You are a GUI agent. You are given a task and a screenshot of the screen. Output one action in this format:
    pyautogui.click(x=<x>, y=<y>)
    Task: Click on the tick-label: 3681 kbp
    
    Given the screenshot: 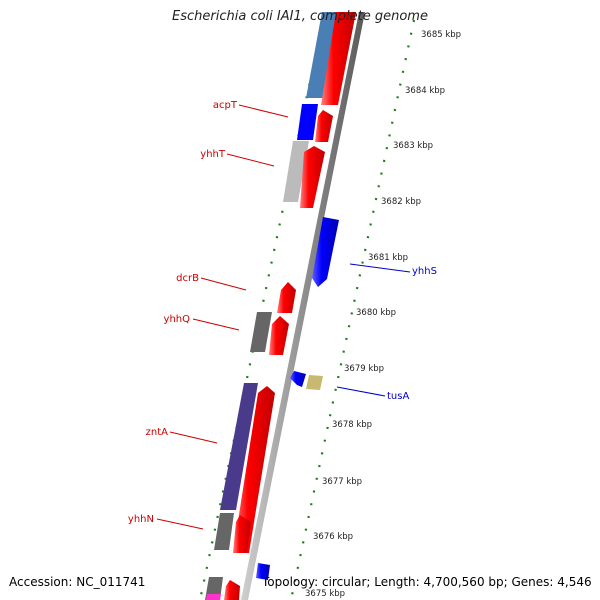 What is the action you would take?
    pyautogui.click(x=388, y=258)
    